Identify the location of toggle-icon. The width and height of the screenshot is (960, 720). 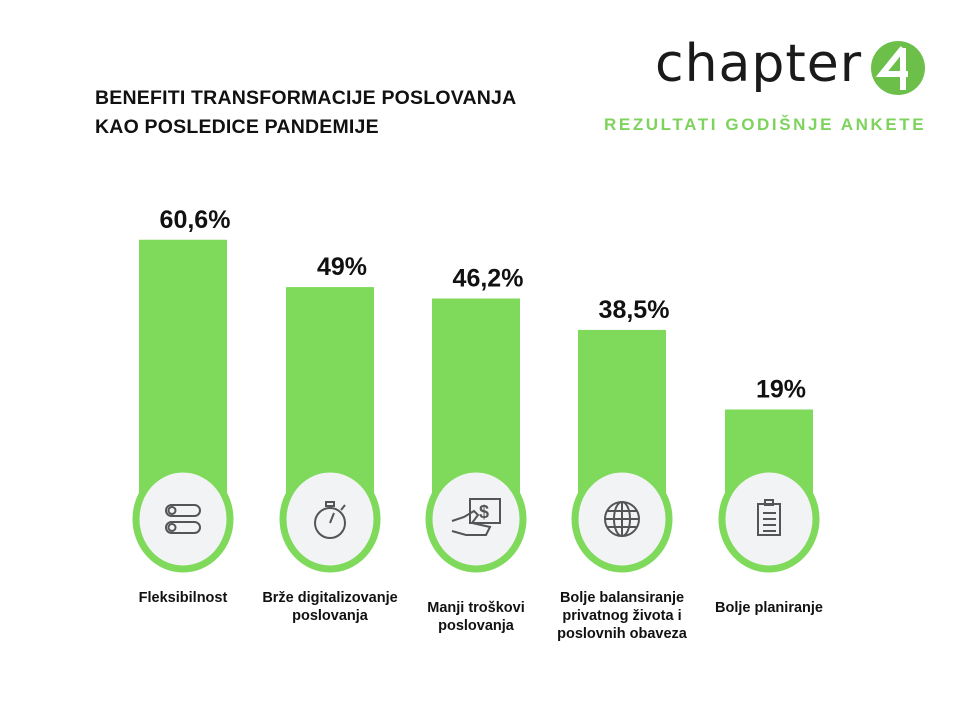
(183, 519).